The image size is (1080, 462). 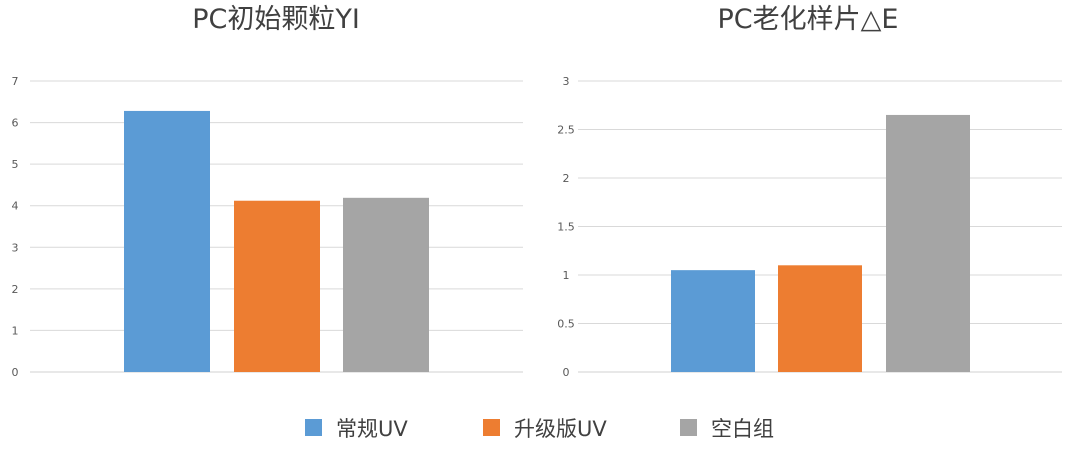 I want to click on legend-label: 升级版UV, so click(x=560, y=429).